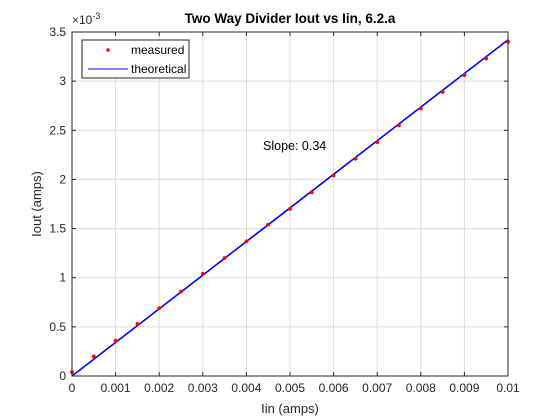 This screenshot has width=560, height=420. I want to click on y-scale-multiplier: ×10⁻³, so click(86, 19).